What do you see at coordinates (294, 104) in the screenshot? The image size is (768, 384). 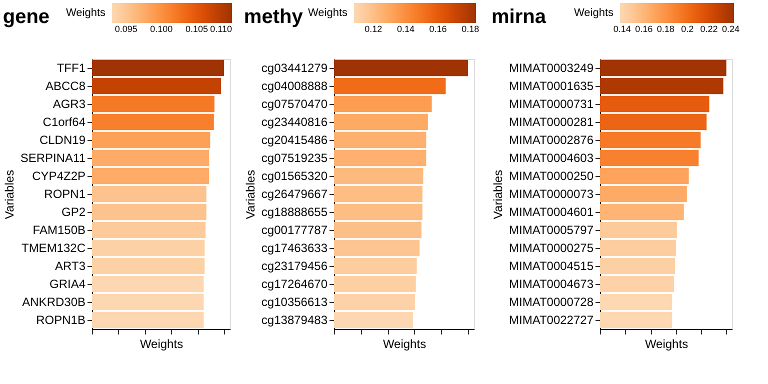 I see `y-tick-label: cg07570470` at bounding box center [294, 104].